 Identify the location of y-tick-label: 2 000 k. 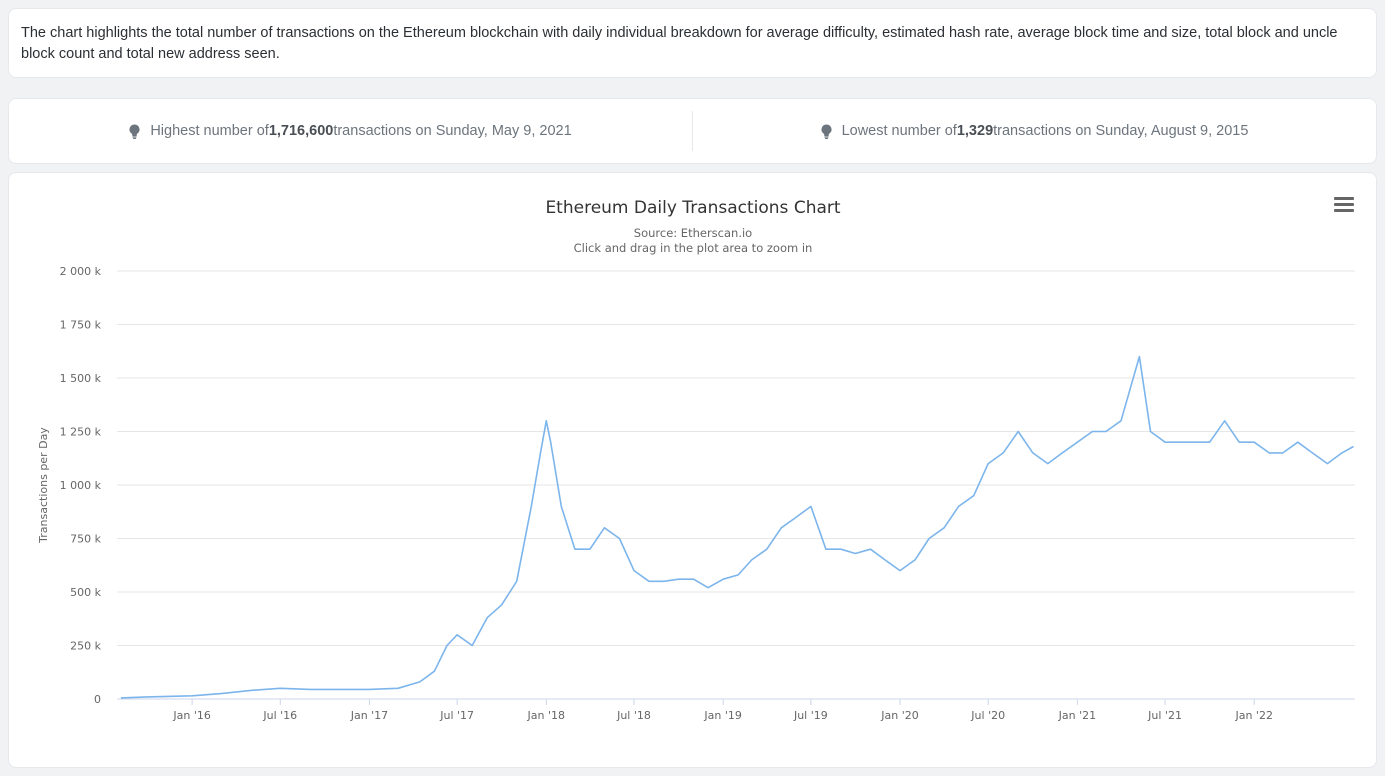
(81, 271).